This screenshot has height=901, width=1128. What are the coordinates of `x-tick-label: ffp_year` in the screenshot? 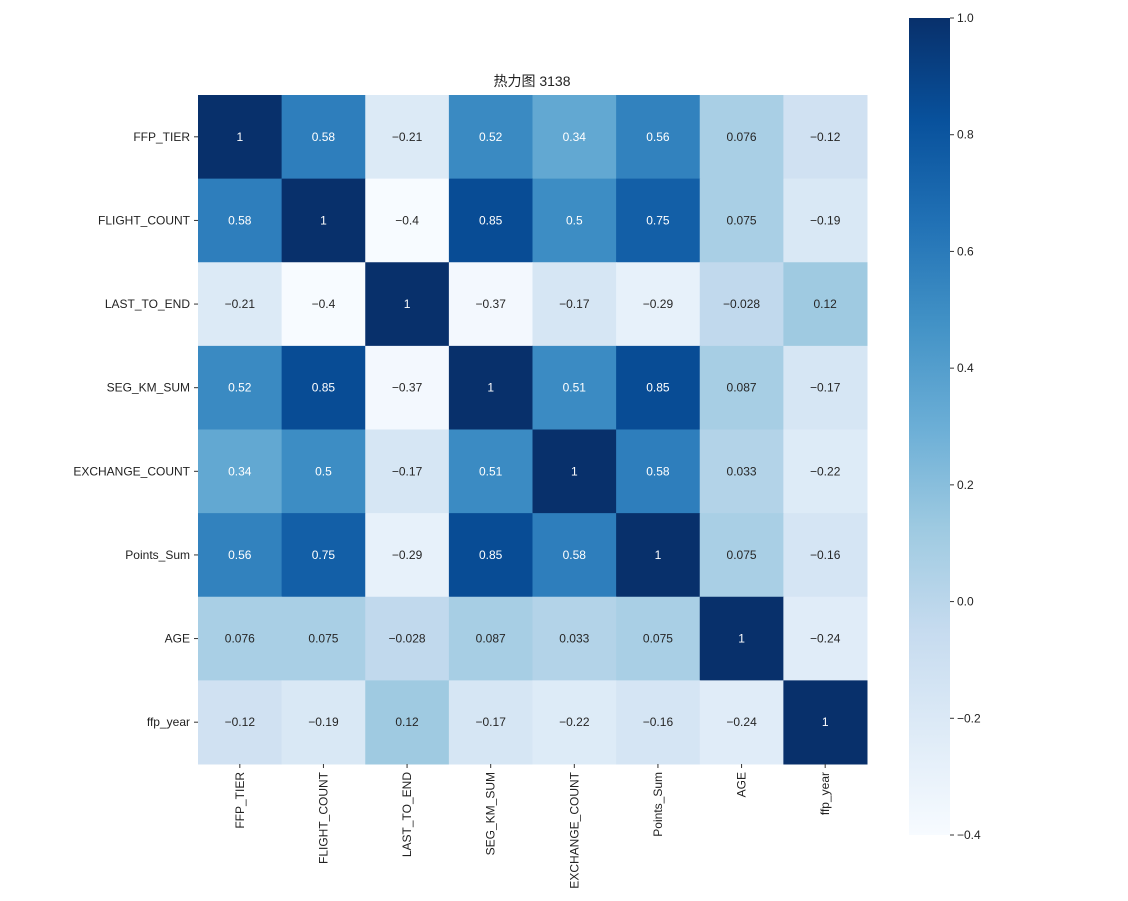 It's located at (825, 793).